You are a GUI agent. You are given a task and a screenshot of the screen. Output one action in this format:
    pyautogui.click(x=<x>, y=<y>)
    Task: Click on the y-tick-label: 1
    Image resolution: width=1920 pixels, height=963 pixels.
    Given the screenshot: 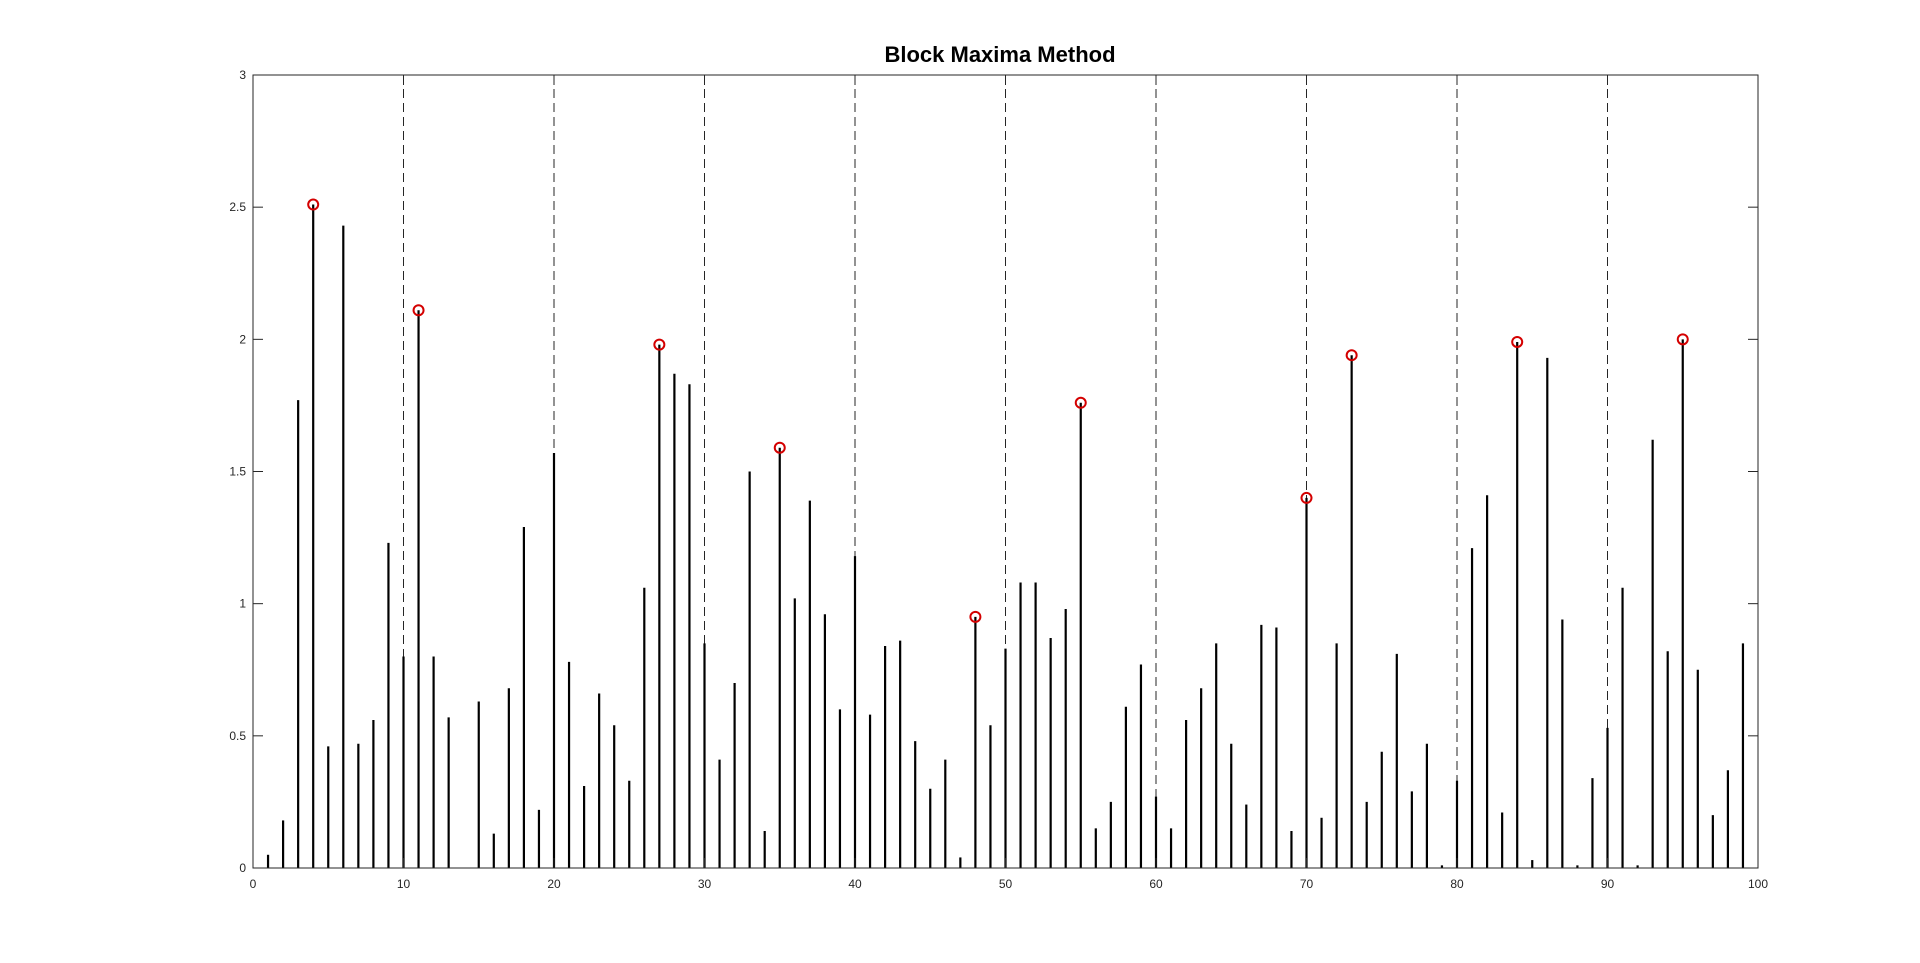 What is the action you would take?
    pyautogui.click(x=242, y=604)
    